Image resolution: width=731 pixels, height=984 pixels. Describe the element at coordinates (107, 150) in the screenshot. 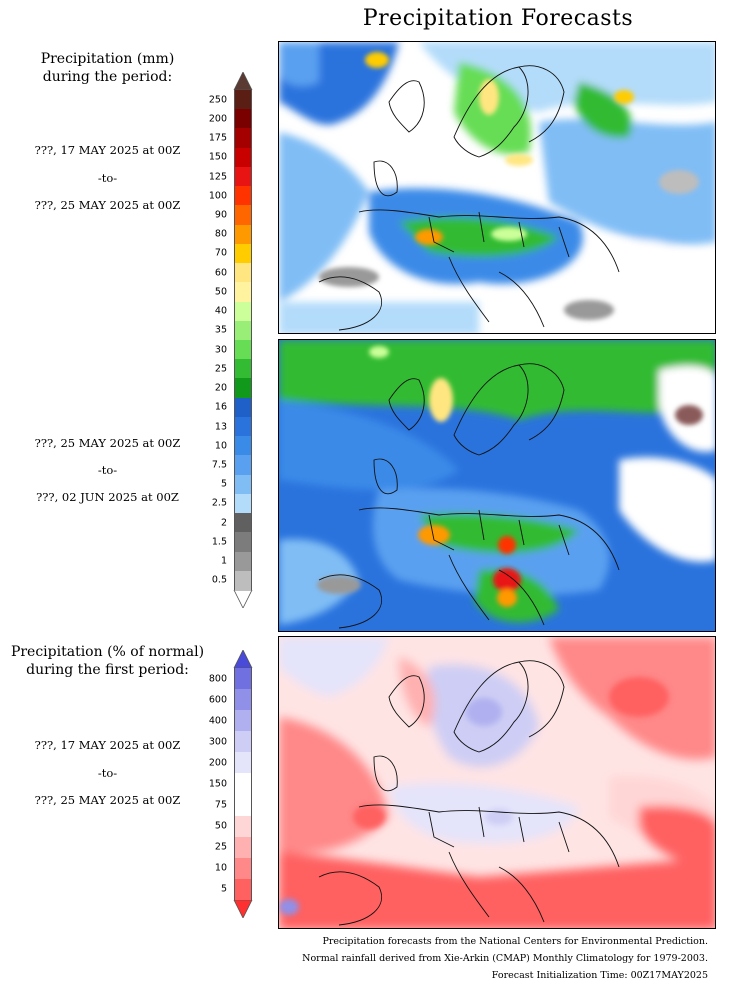

I see `period1-start: ???, 17 MAY 2025 at 00Z` at that location.